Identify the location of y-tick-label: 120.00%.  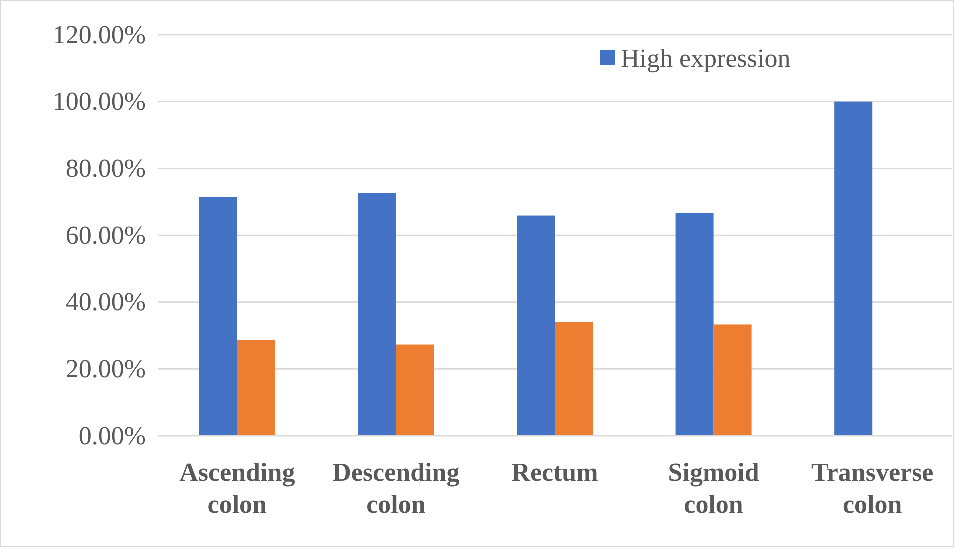
(99, 35).